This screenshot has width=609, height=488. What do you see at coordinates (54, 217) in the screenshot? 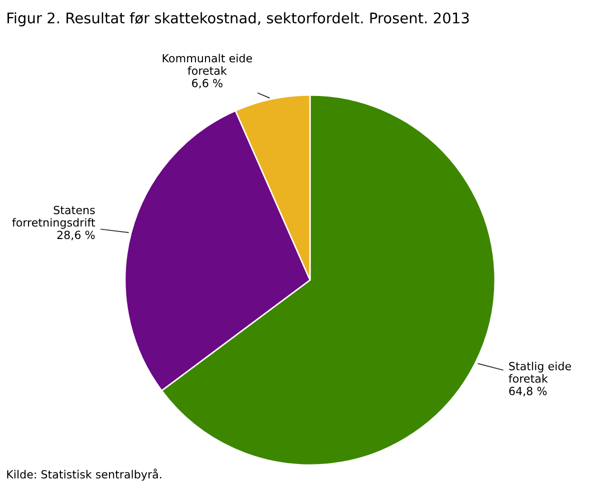
I see `slice-label: Statens forretningsdrift` at bounding box center [54, 217].